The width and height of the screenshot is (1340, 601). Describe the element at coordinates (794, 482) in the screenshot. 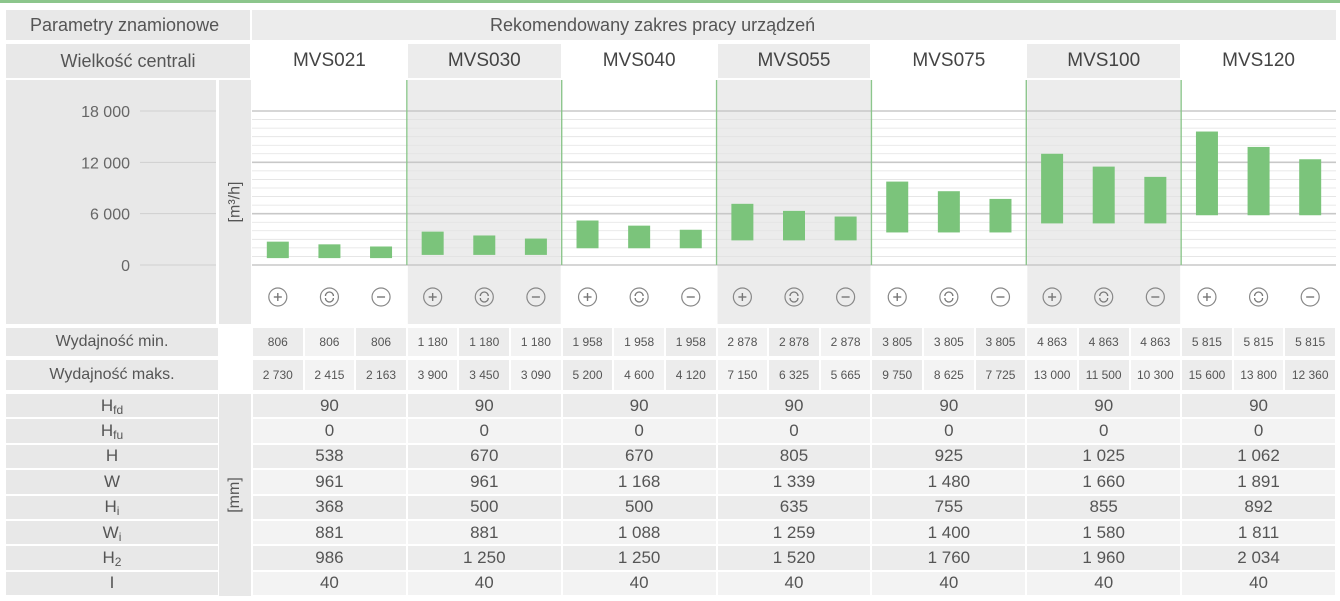

I see `dim-value-cell: 1 339` at that location.